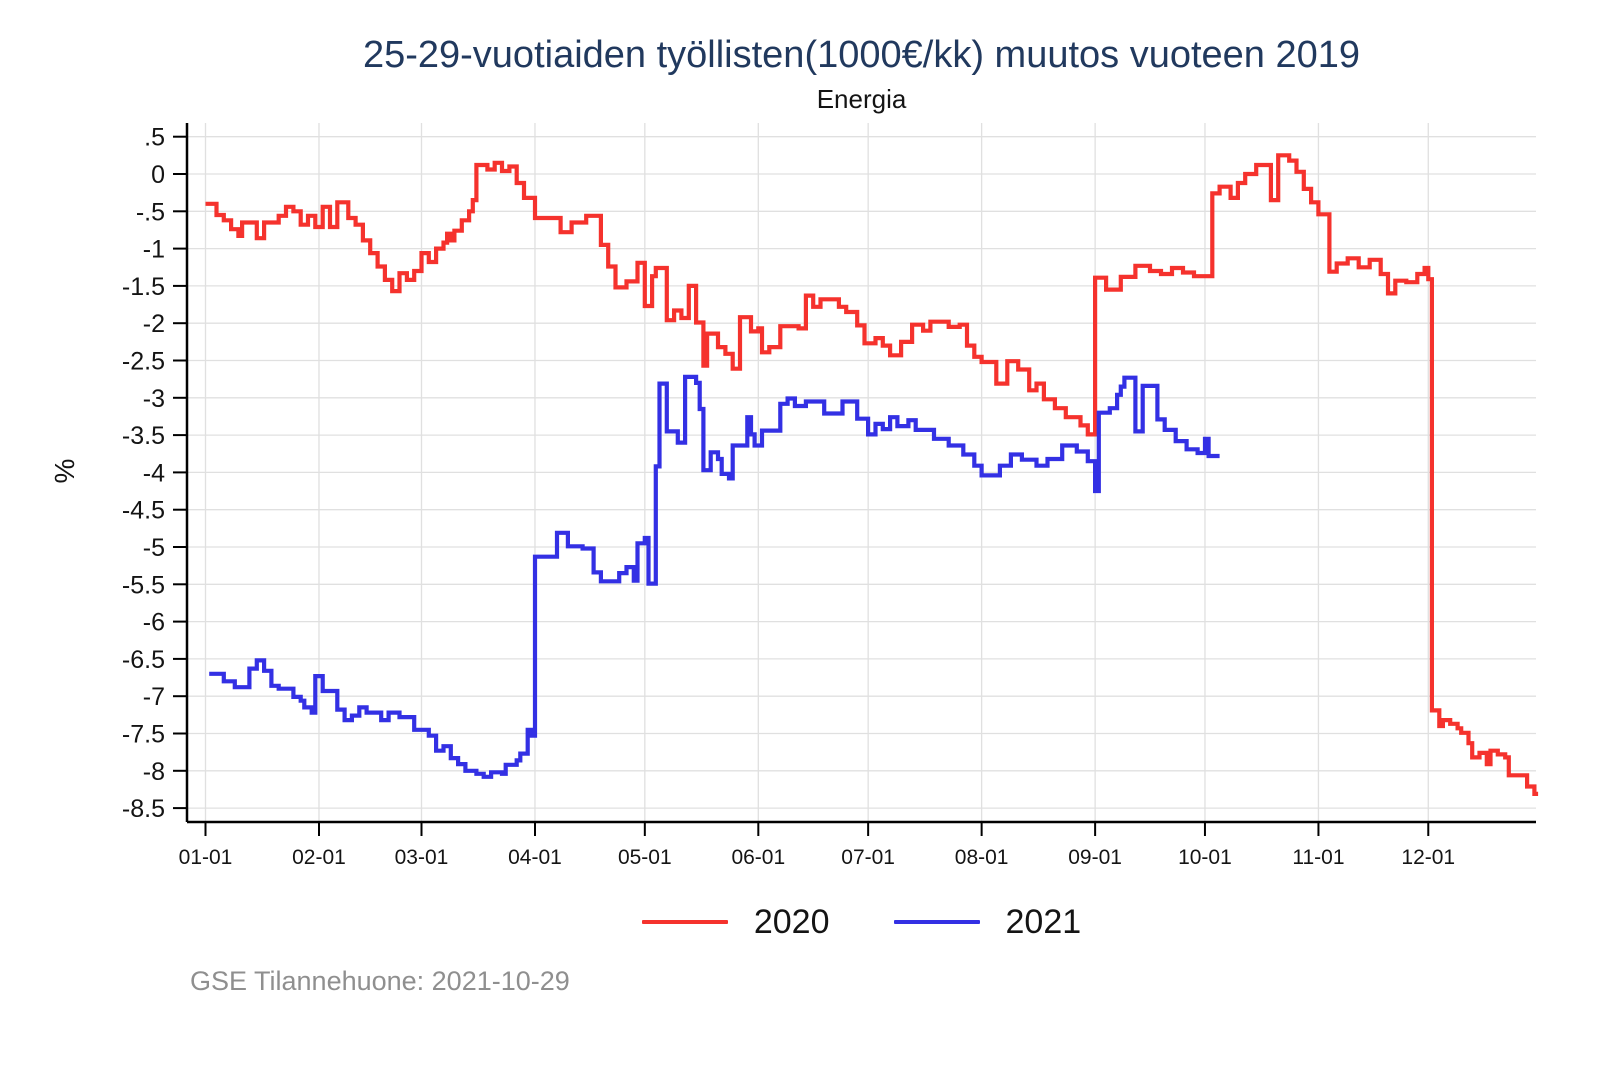 The width and height of the screenshot is (1600, 1067). Describe the element at coordinates (422, 857) in the screenshot. I see `svg-text: 03-01` at that location.